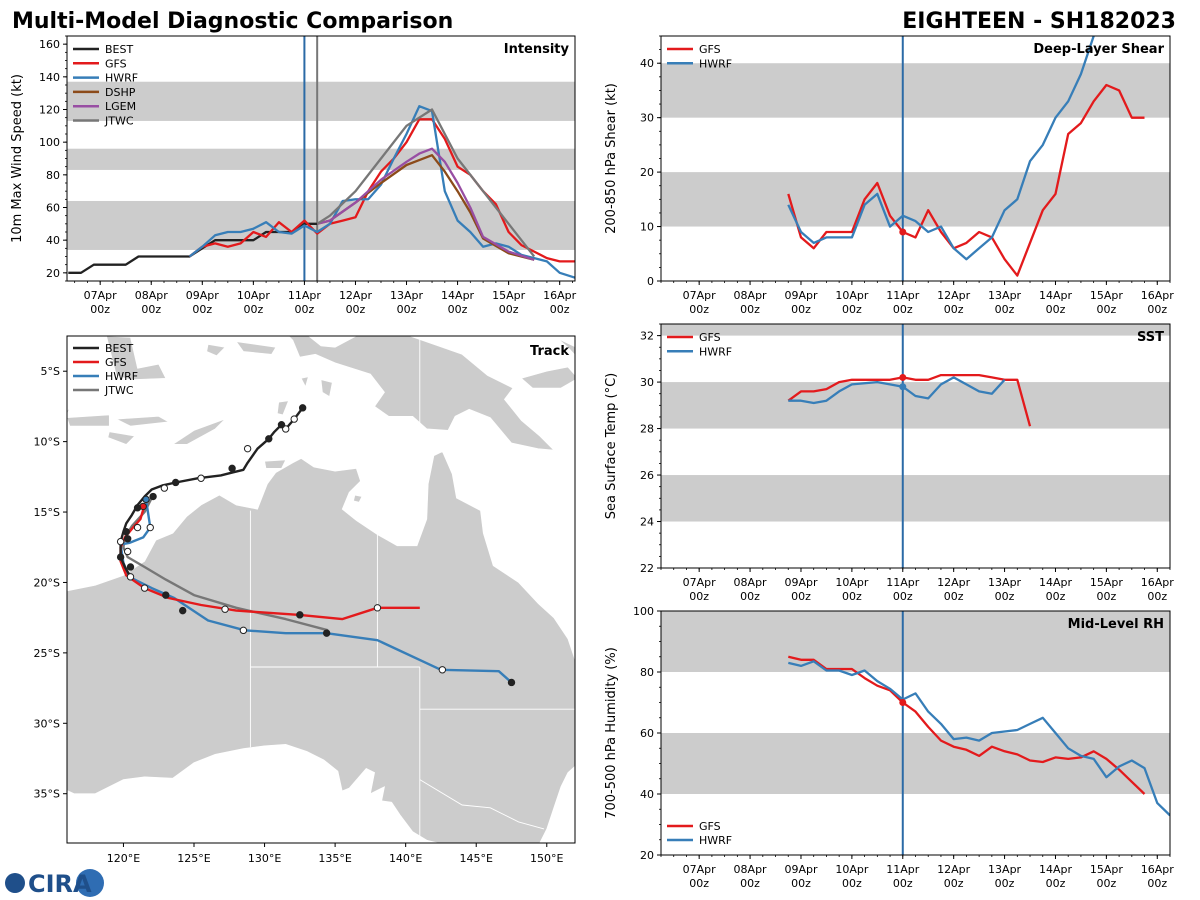 Image resolution: width=1200 pixels, height=900 pixels. Describe the element at coordinates (915, 498) in the screenshot. I see `sst-band` at that location.